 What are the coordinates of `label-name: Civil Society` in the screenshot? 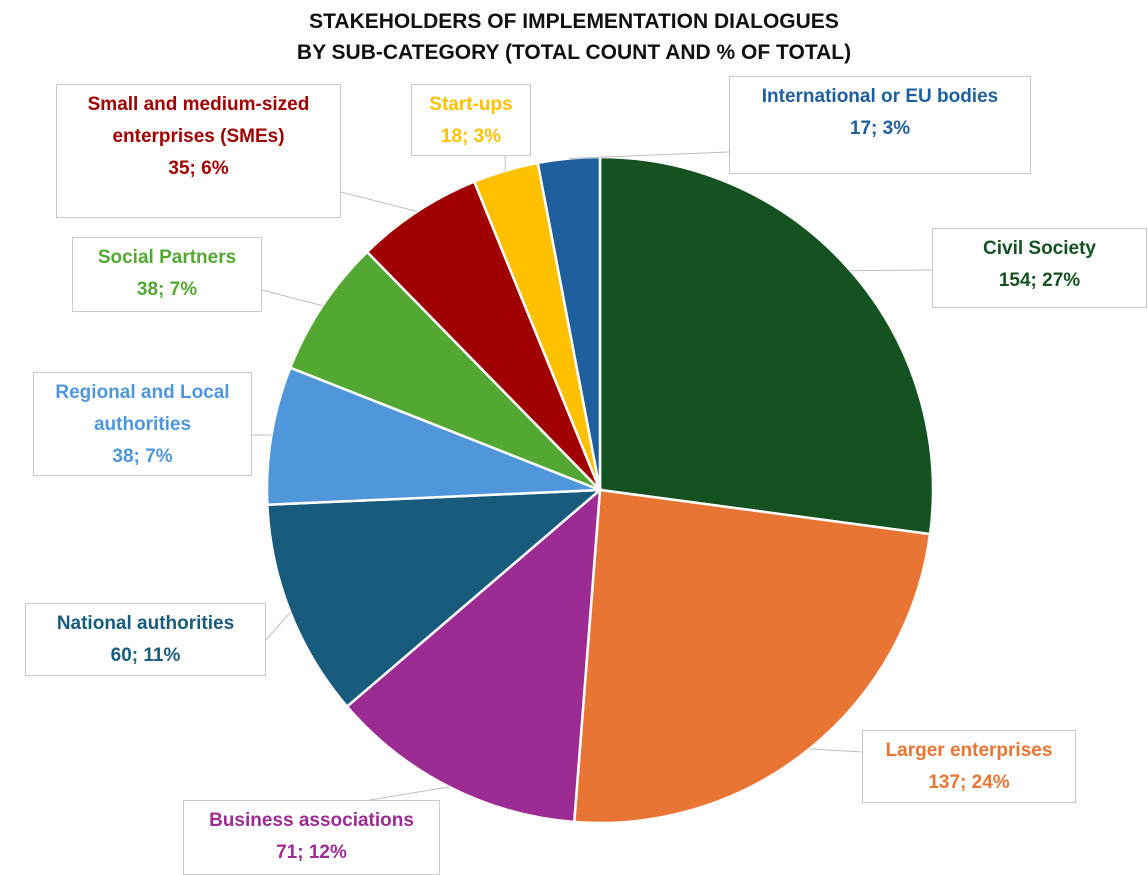 It's located at (1039, 249).